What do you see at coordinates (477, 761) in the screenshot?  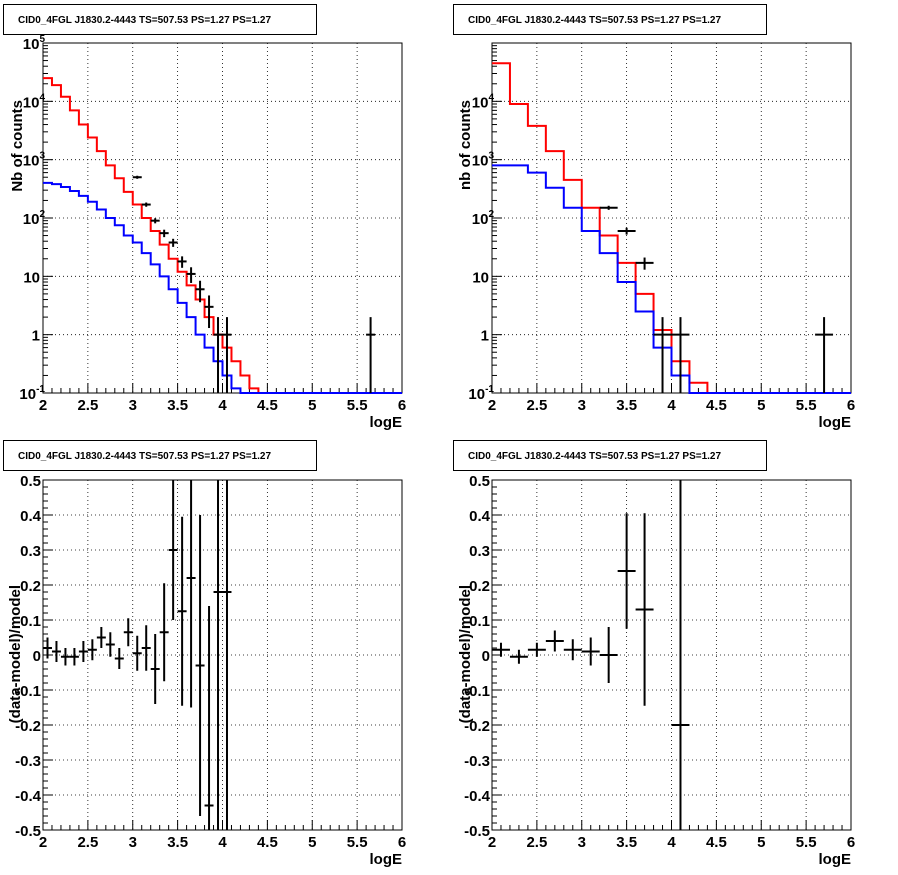 I see `y-tick-label: -0.3` at bounding box center [477, 761].